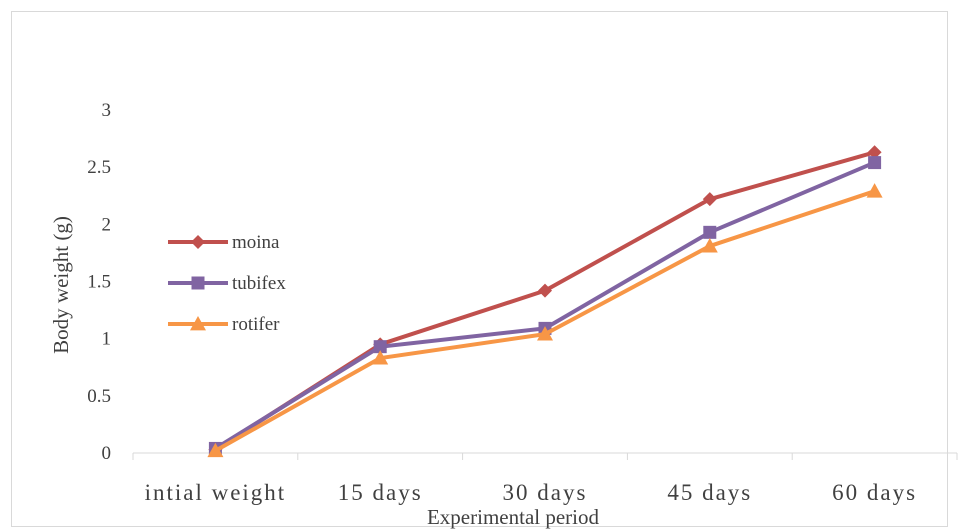 This screenshot has width=960, height=531. Describe the element at coordinates (107, 453) in the screenshot. I see `y-tick-label: 0` at that location.